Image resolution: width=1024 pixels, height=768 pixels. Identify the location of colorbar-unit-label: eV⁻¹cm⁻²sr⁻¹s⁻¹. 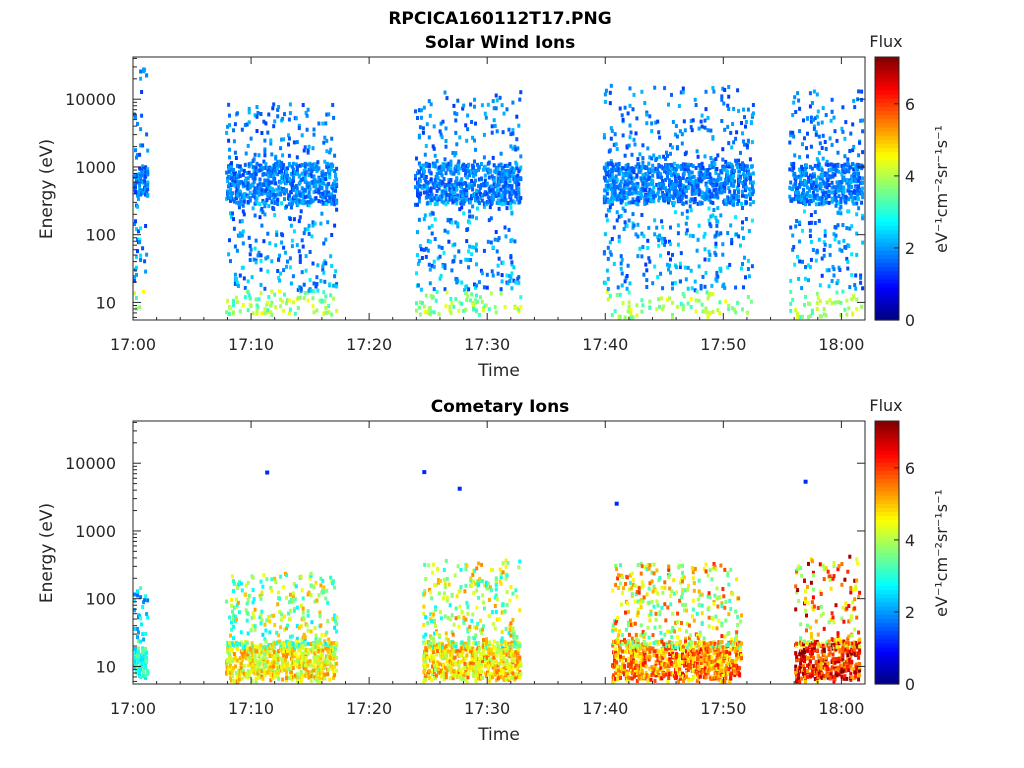
(941, 189).